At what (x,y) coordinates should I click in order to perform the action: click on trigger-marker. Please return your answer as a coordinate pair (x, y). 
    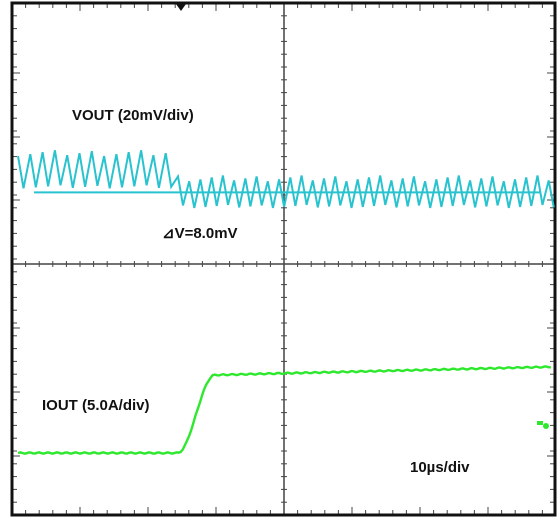
    Looking at the image, I should click on (181, 7).